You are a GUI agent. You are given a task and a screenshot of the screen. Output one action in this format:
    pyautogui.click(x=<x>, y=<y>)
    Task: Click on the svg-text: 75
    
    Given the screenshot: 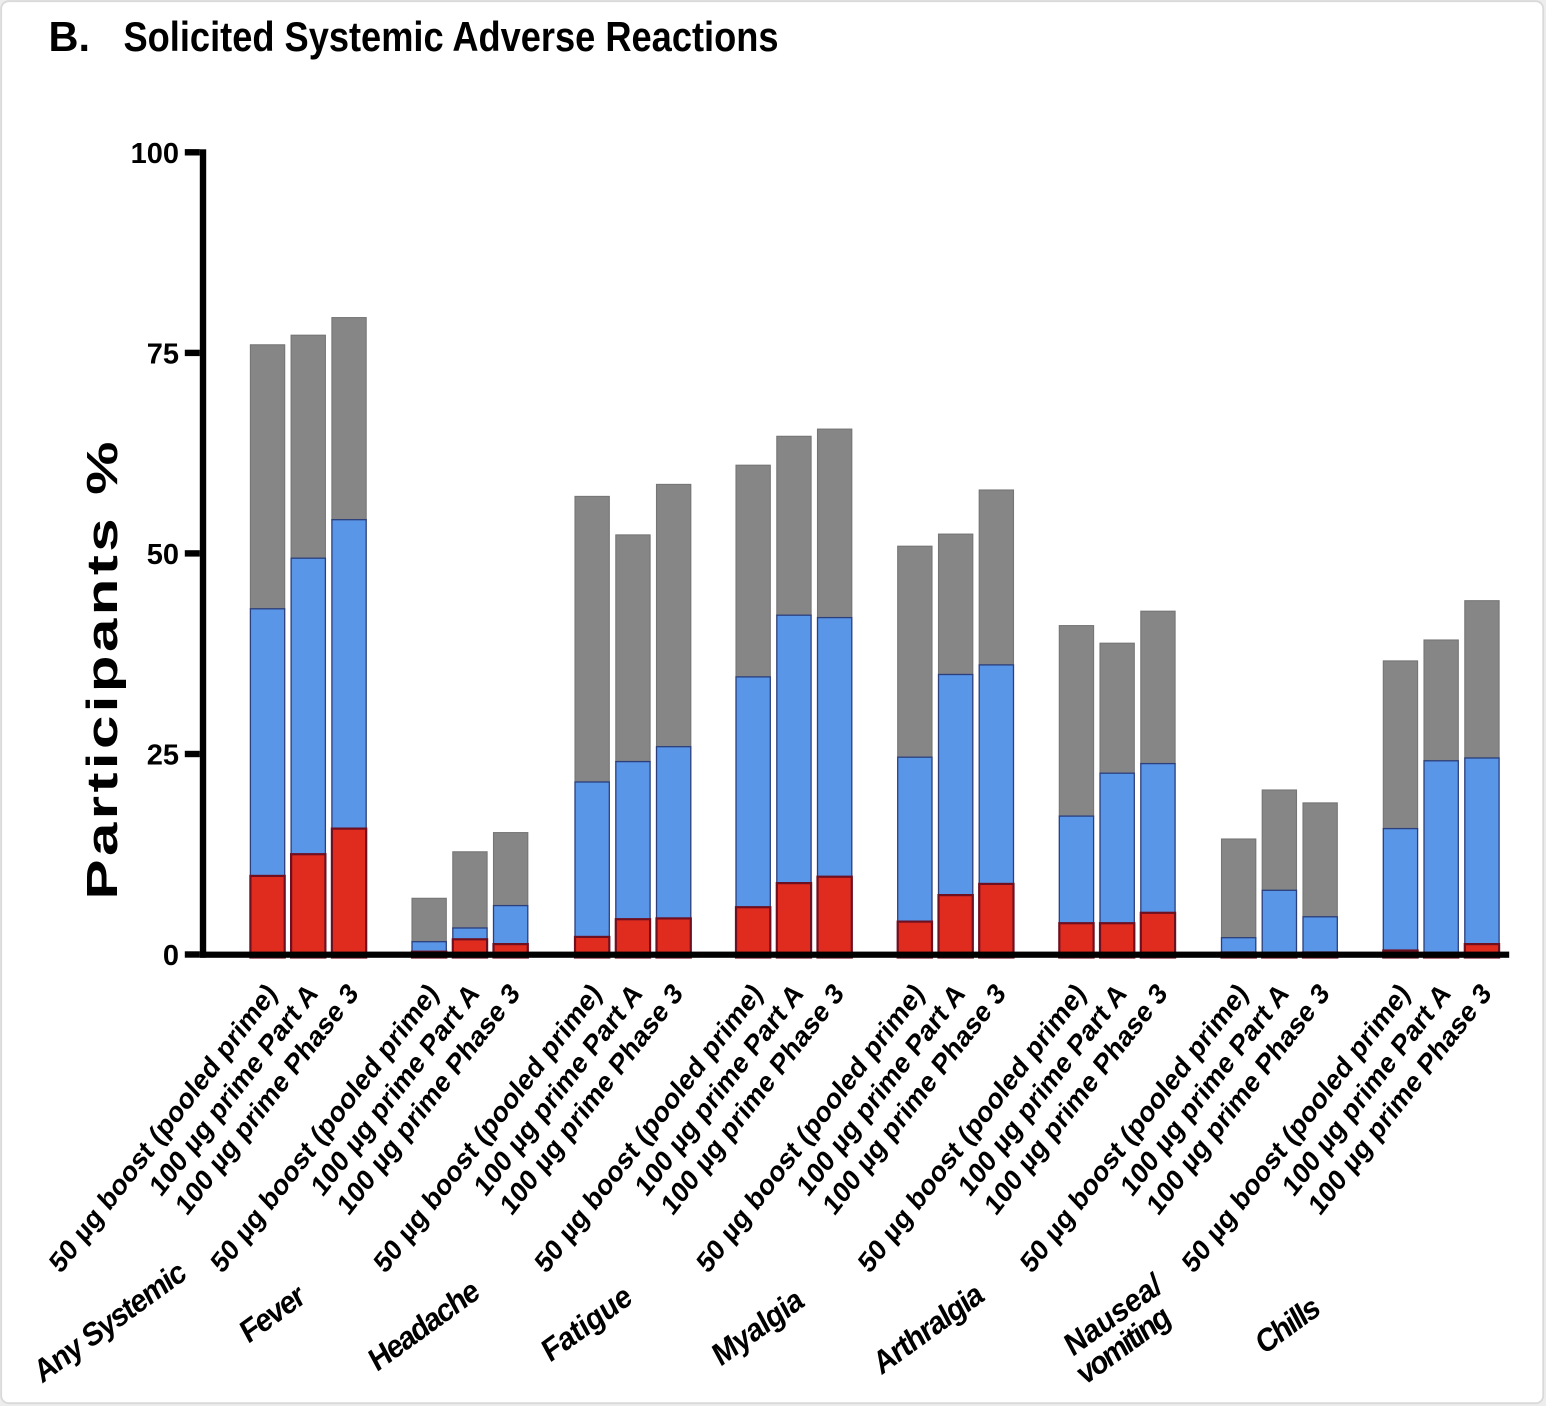 What is the action you would take?
    pyautogui.click(x=163, y=354)
    